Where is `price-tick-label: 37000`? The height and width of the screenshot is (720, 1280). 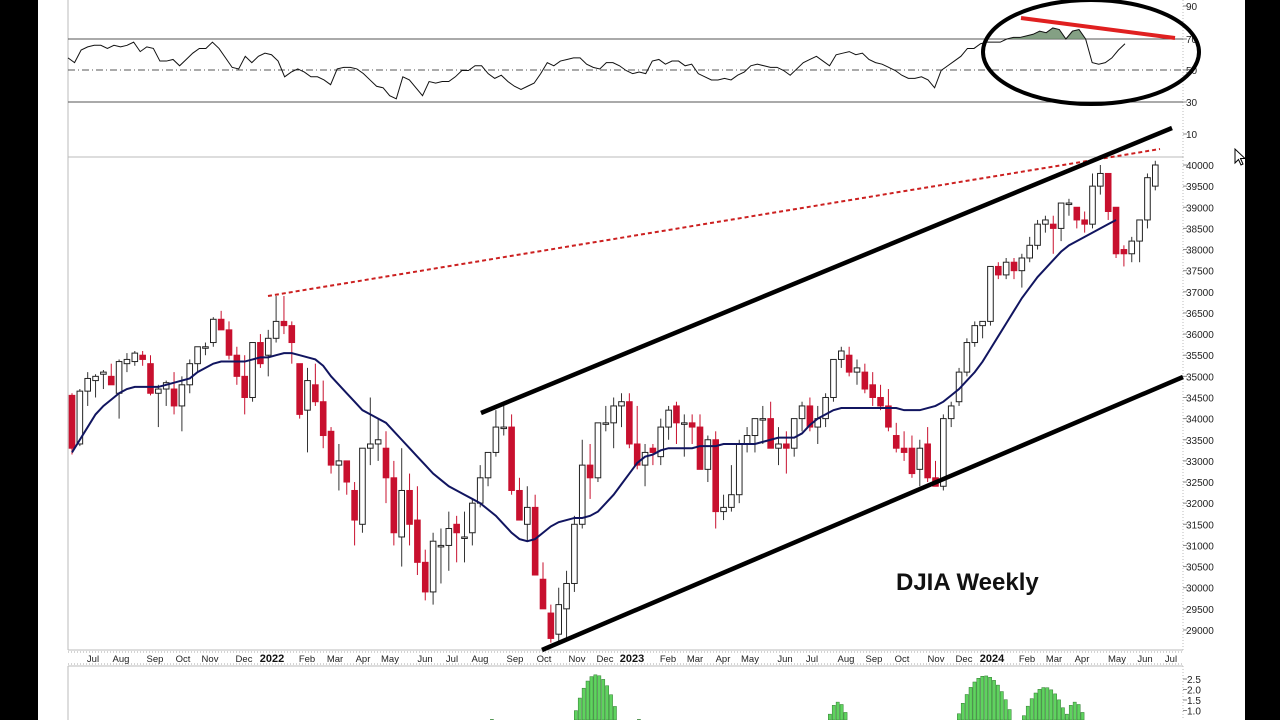
price-tick-label: 37000 is located at coordinates (1200, 293).